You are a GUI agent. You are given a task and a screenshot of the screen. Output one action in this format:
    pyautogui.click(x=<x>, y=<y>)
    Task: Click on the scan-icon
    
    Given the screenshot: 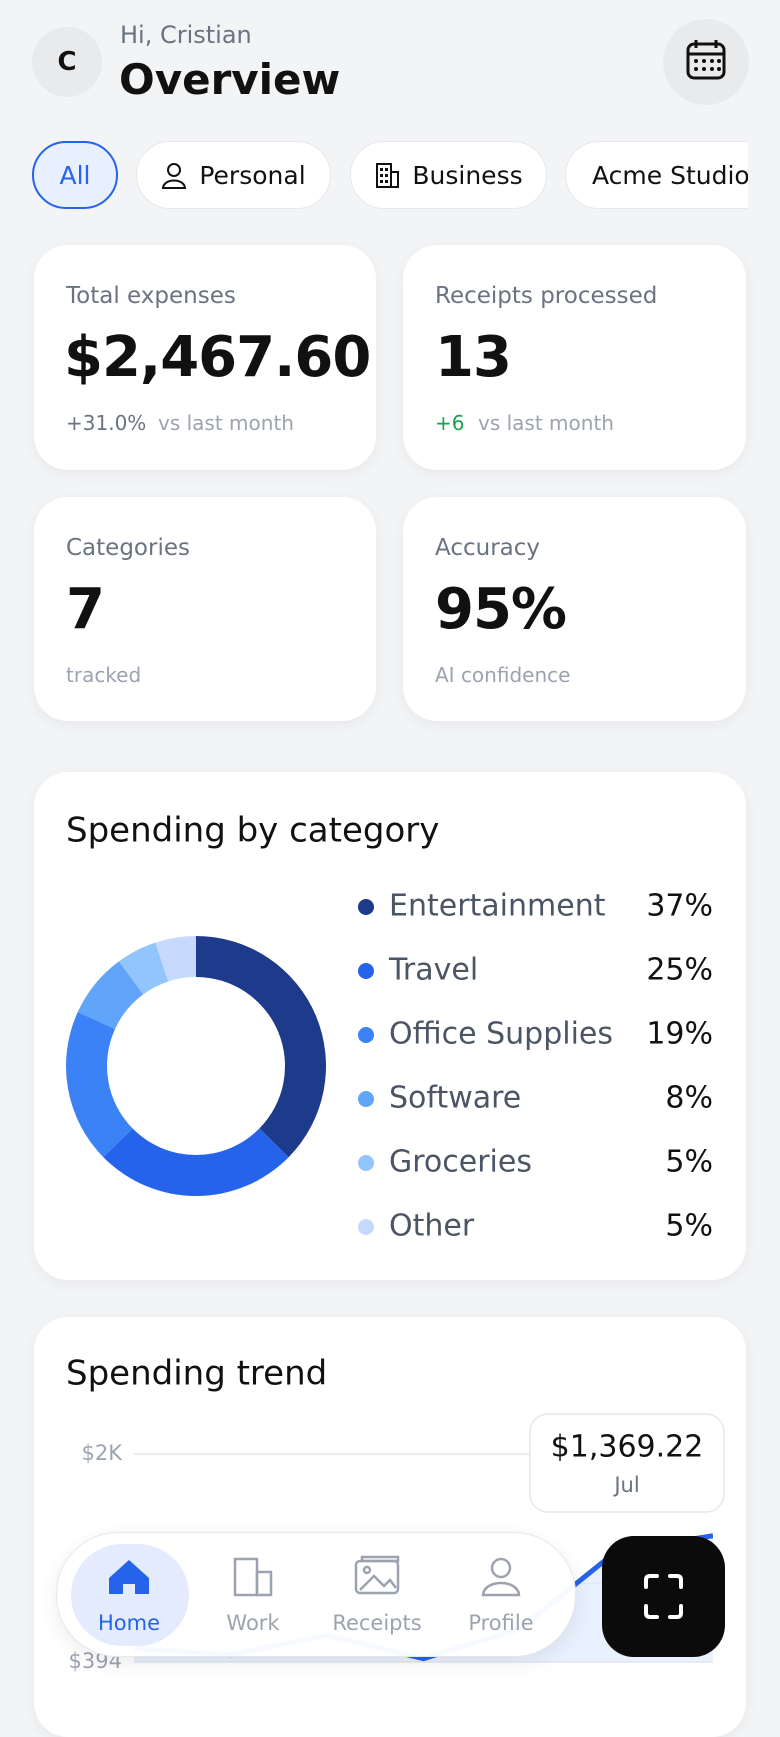 What is the action you would take?
    pyautogui.click(x=663, y=1596)
    